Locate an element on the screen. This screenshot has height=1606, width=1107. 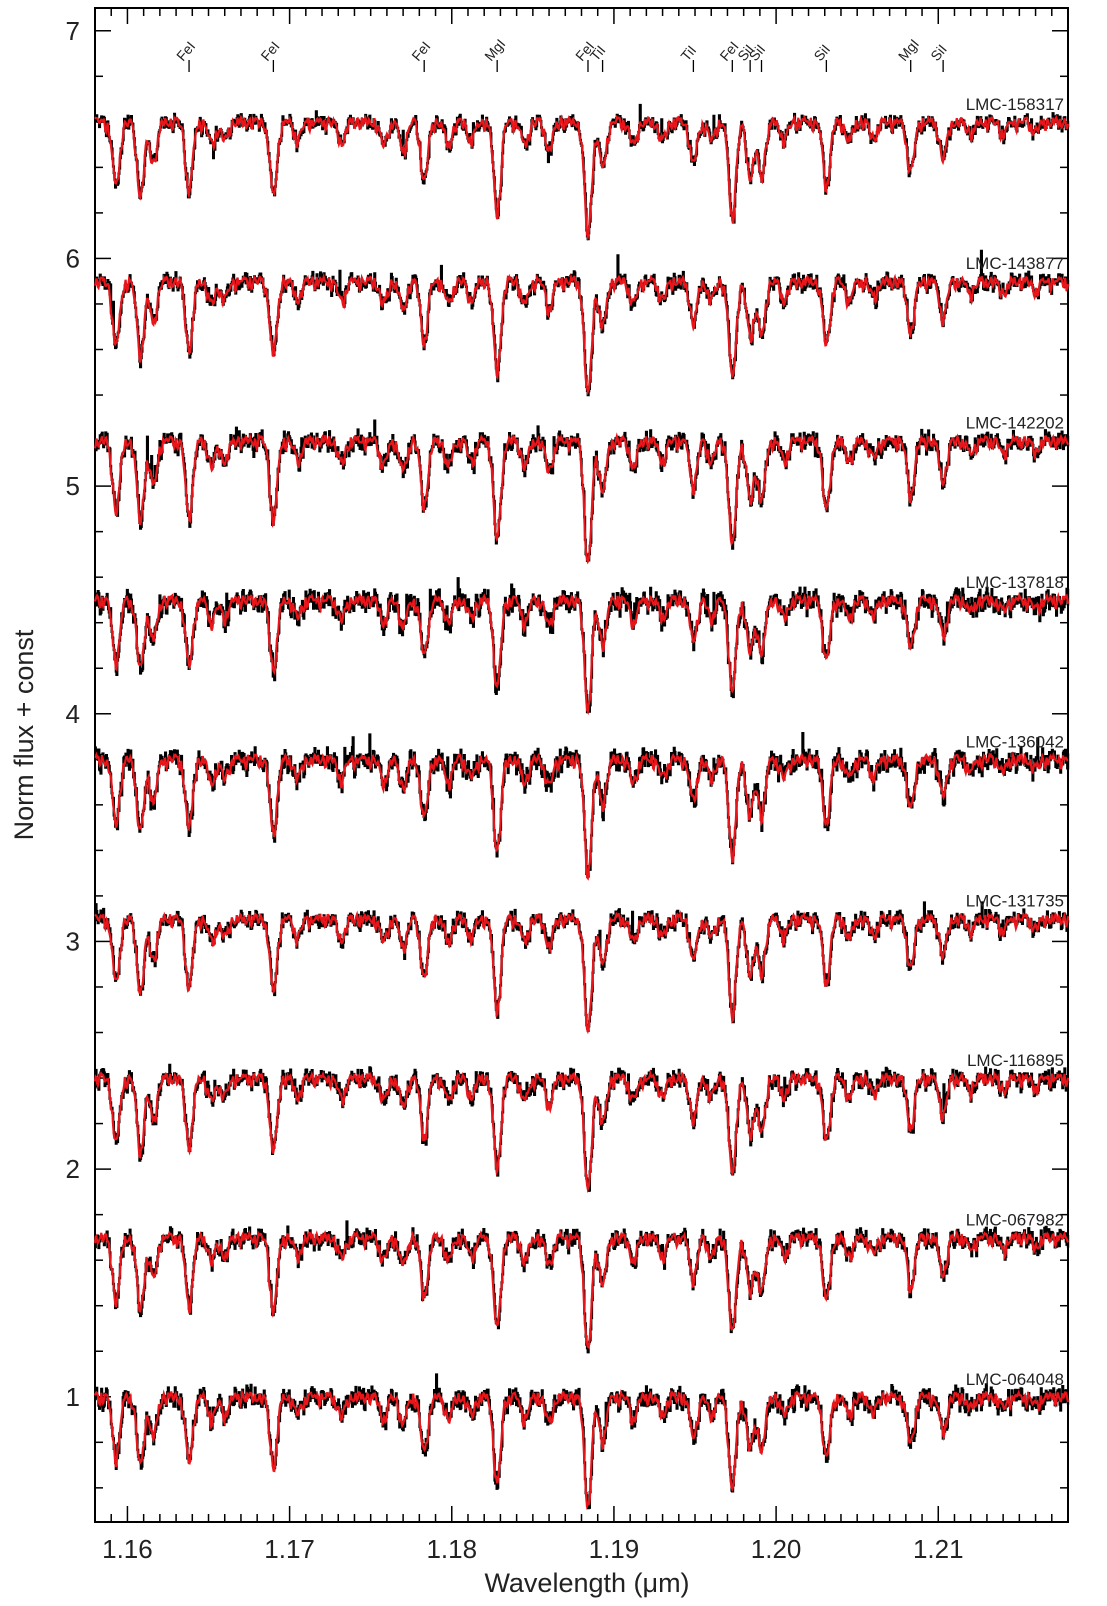
line-id-label: TiI is located at coordinates (688, 53).